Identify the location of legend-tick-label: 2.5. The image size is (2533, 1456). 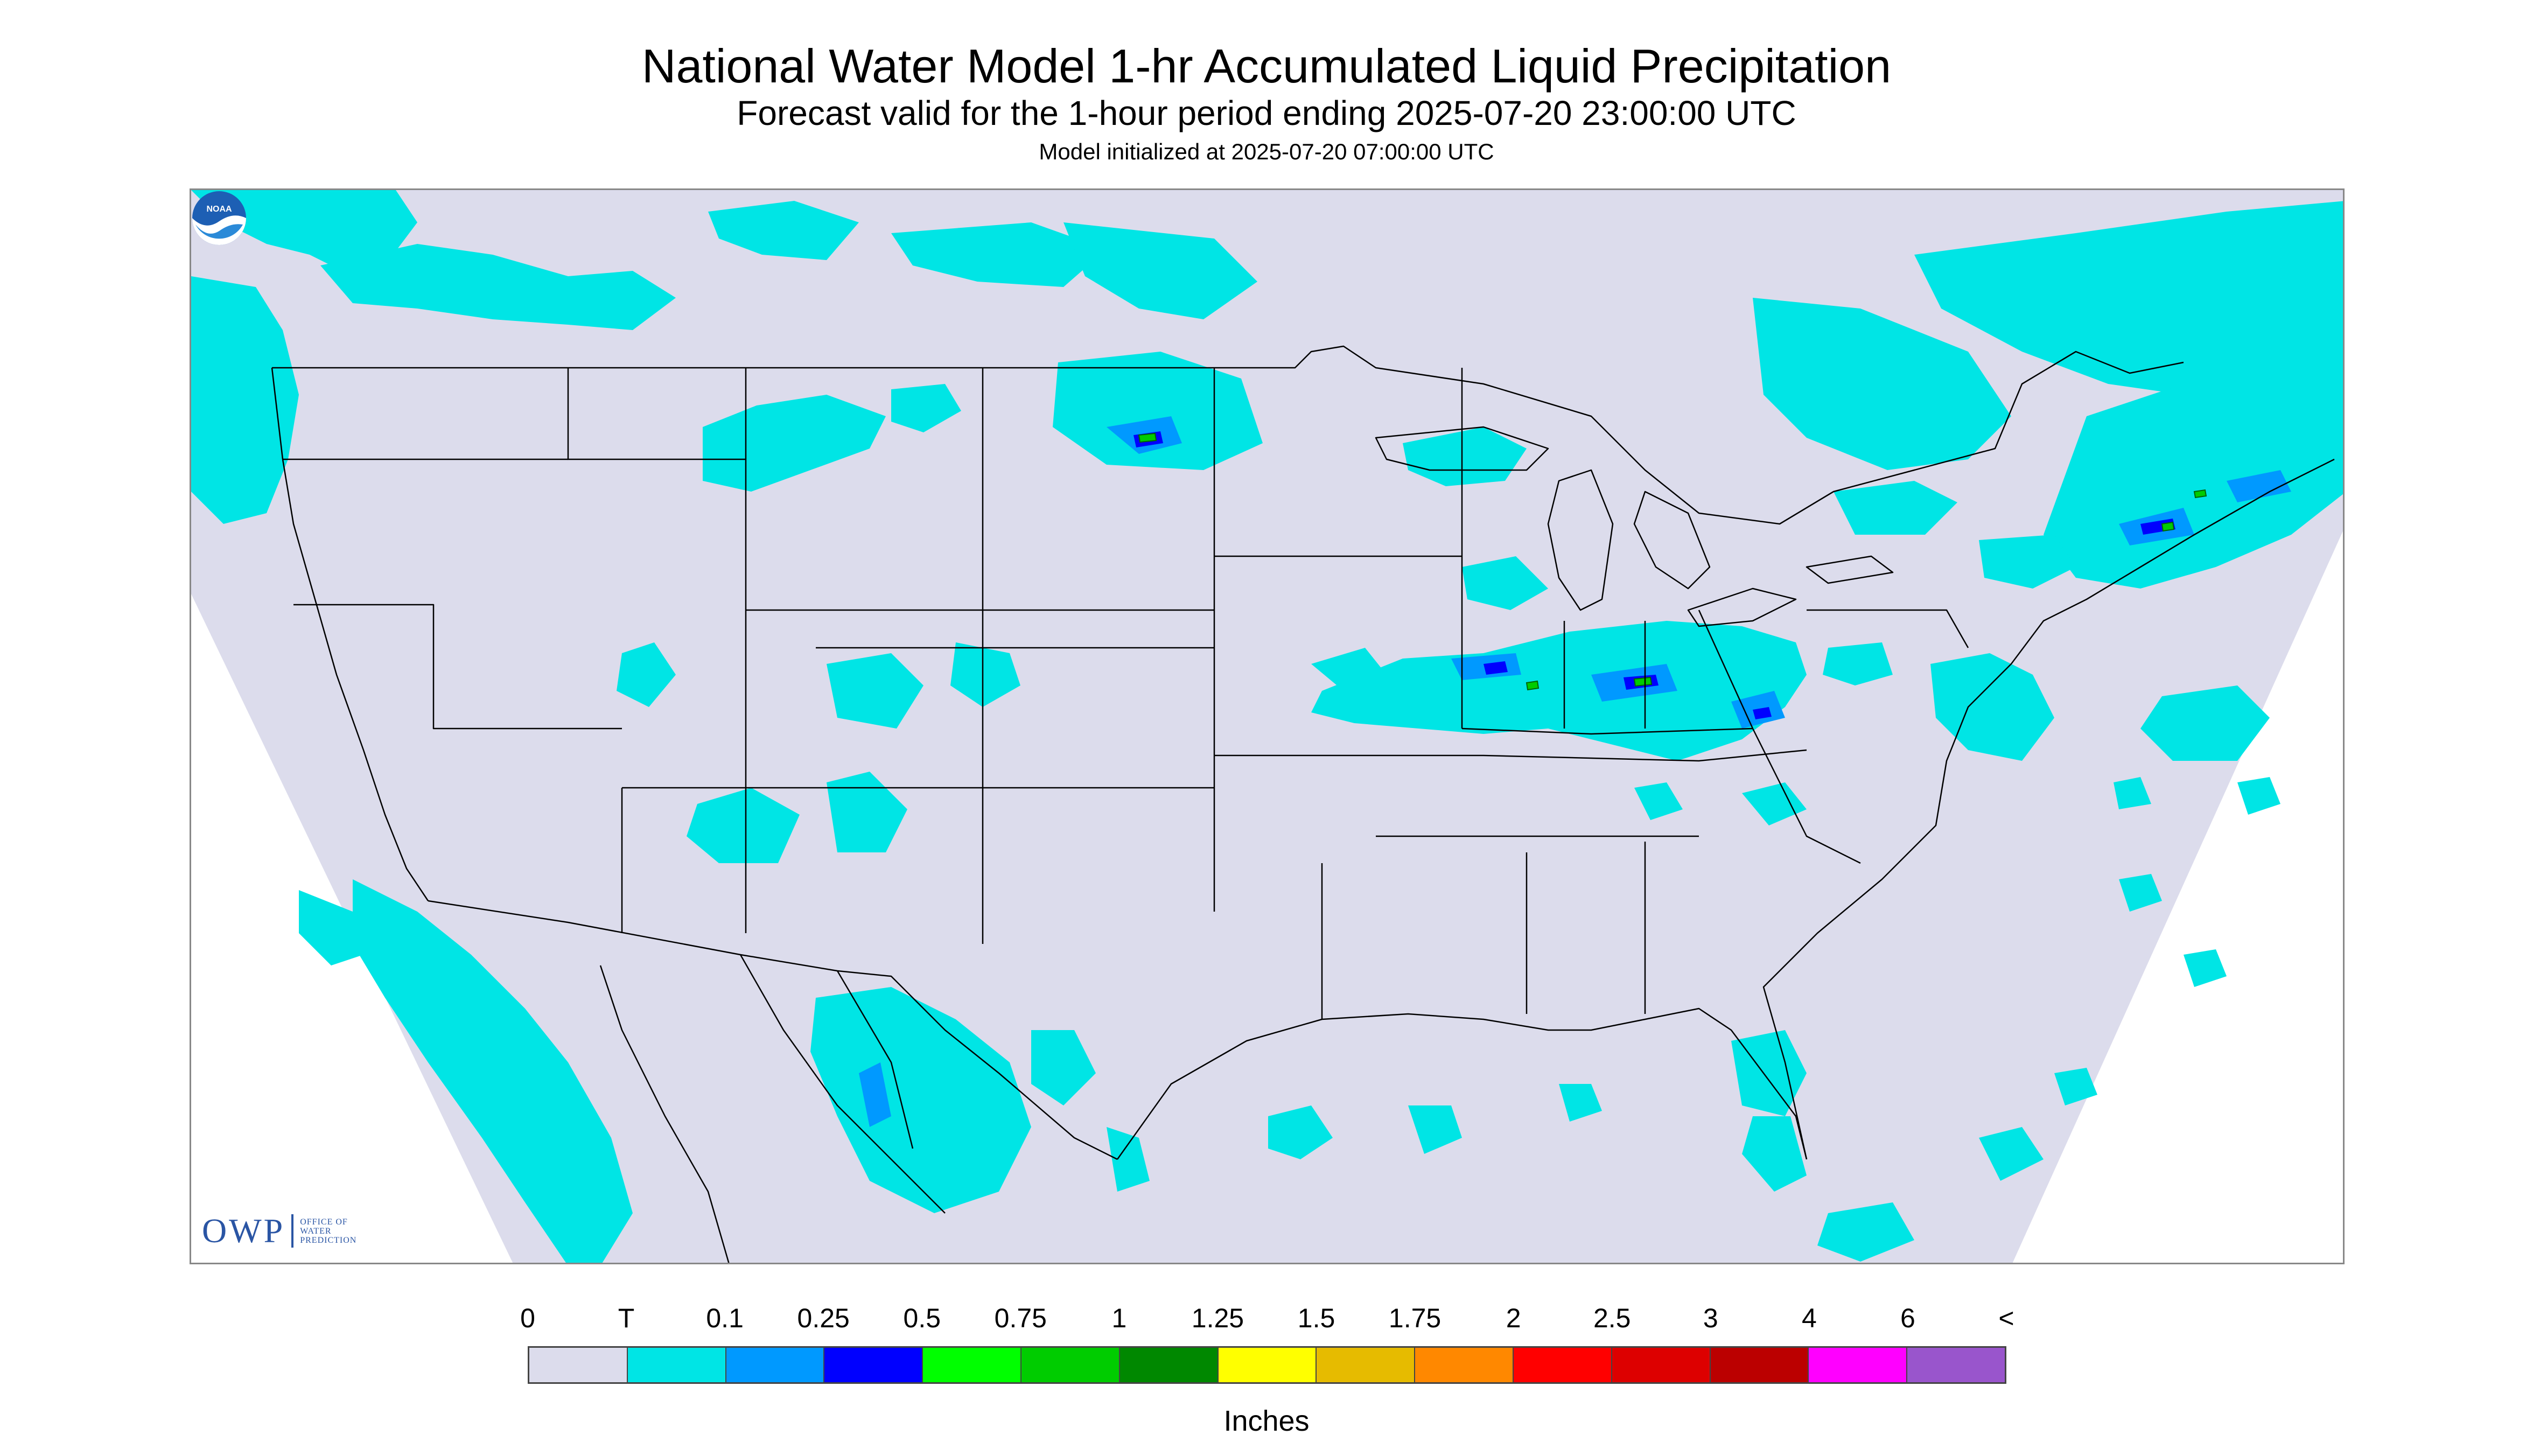
(1612, 1318).